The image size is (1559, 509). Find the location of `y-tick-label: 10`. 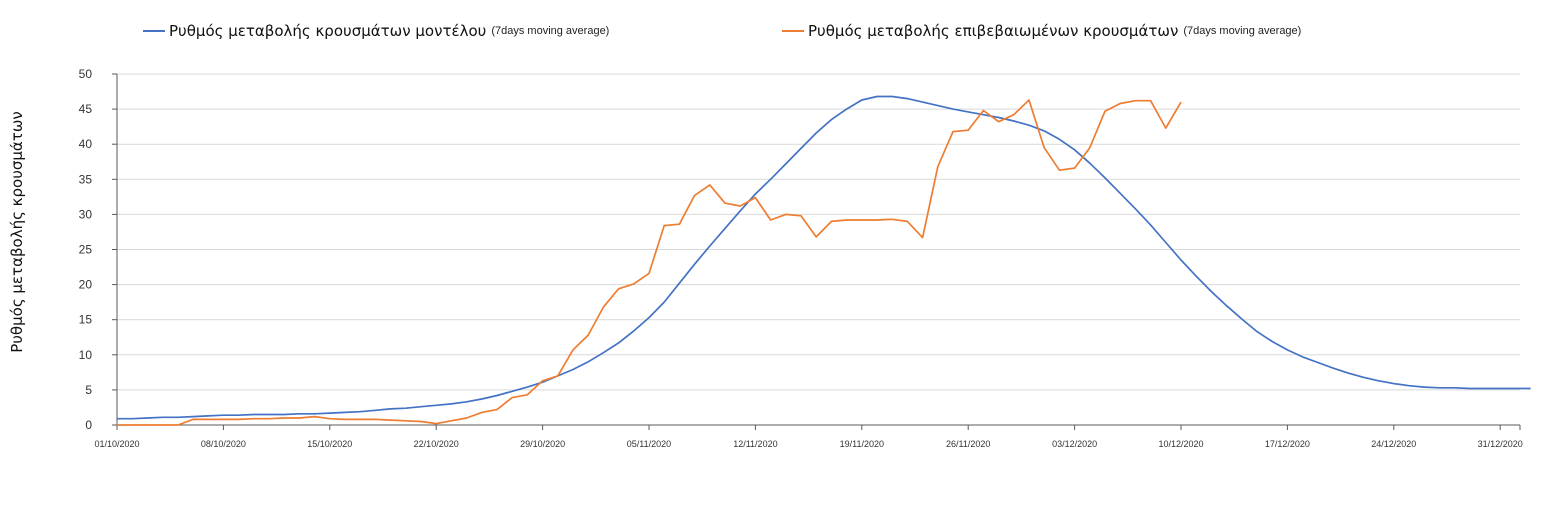

y-tick-label: 10 is located at coordinates (86, 355).